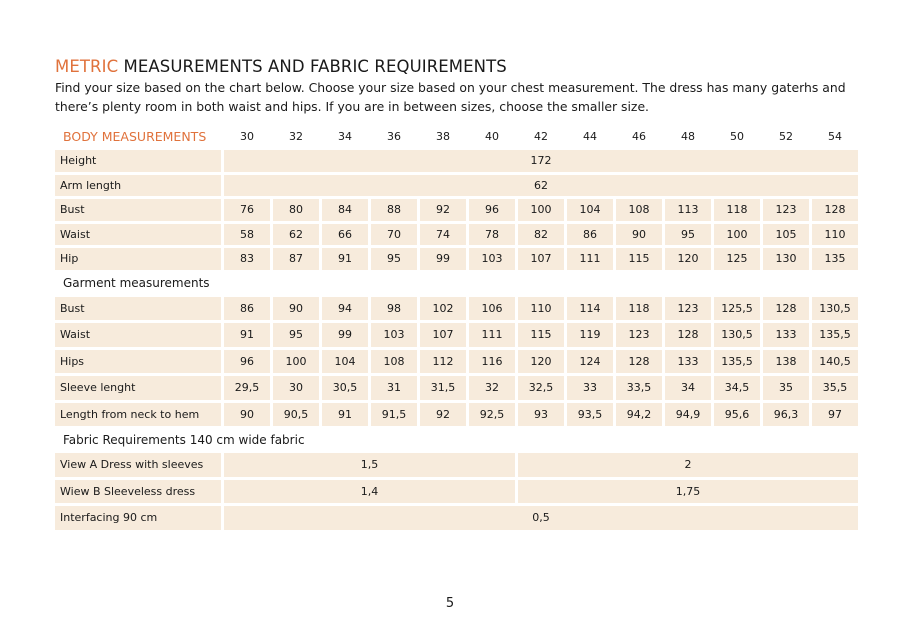 This screenshot has width=900, height=641. What do you see at coordinates (247, 234) in the screenshot?
I see `table-cell: 58` at bounding box center [247, 234].